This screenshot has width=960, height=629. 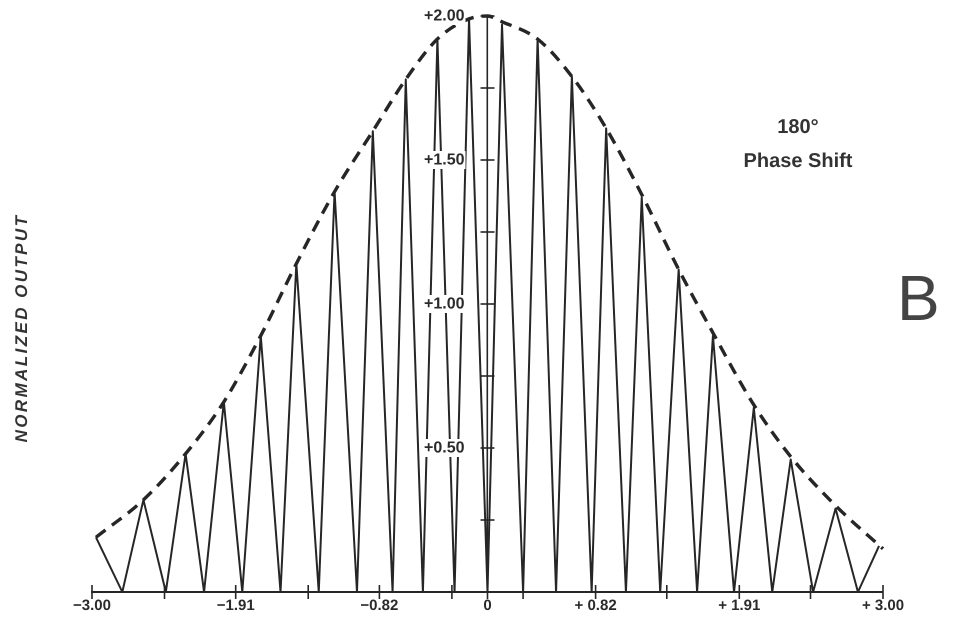 I want to click on x-tick-label: + 0.82, so click(x=595, y=605).